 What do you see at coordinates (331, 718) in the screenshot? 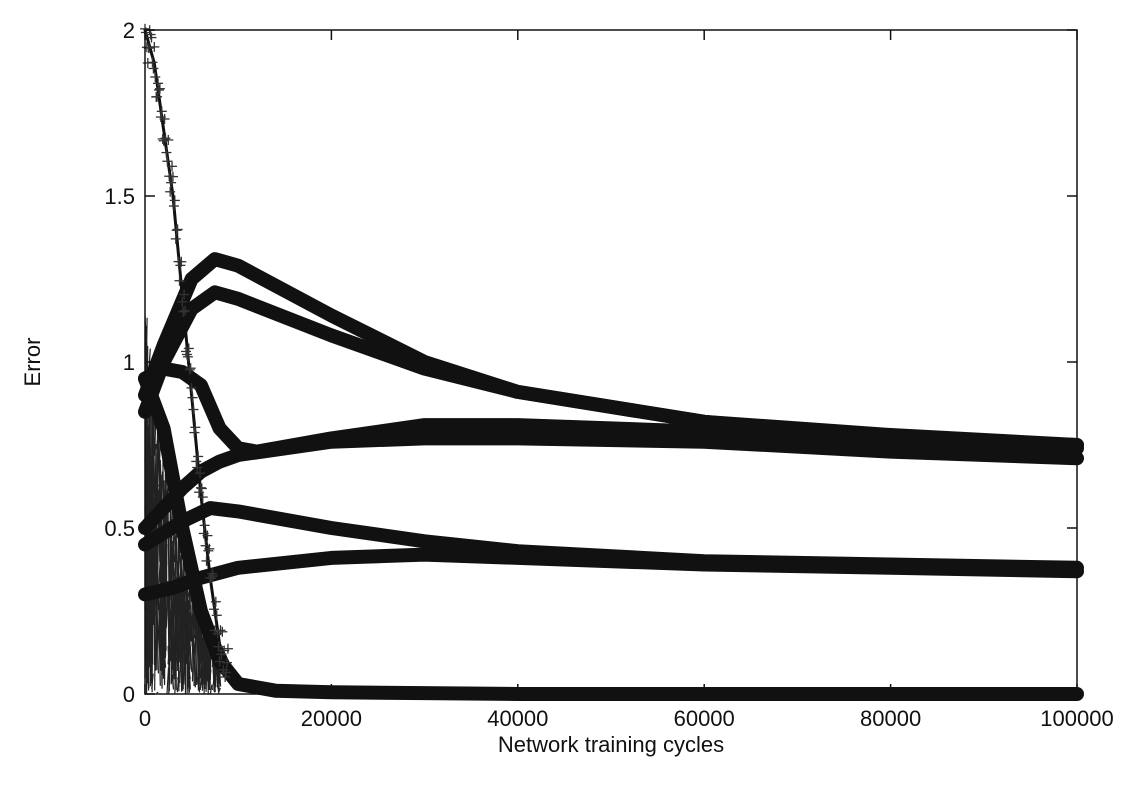
I see `x-tick-label: 20000` at bounding box center [331, 718].